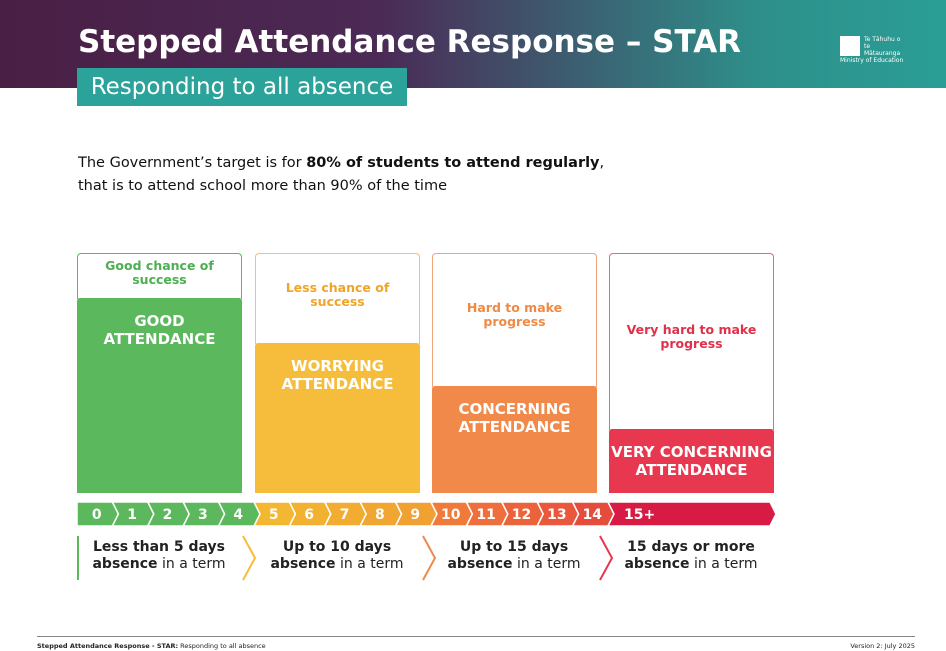 This screenshot has width=946, height=651. Describe the element at coordinates (223, 646) in the screenshot. I see `footer-text: Responding to all absence` at that location.